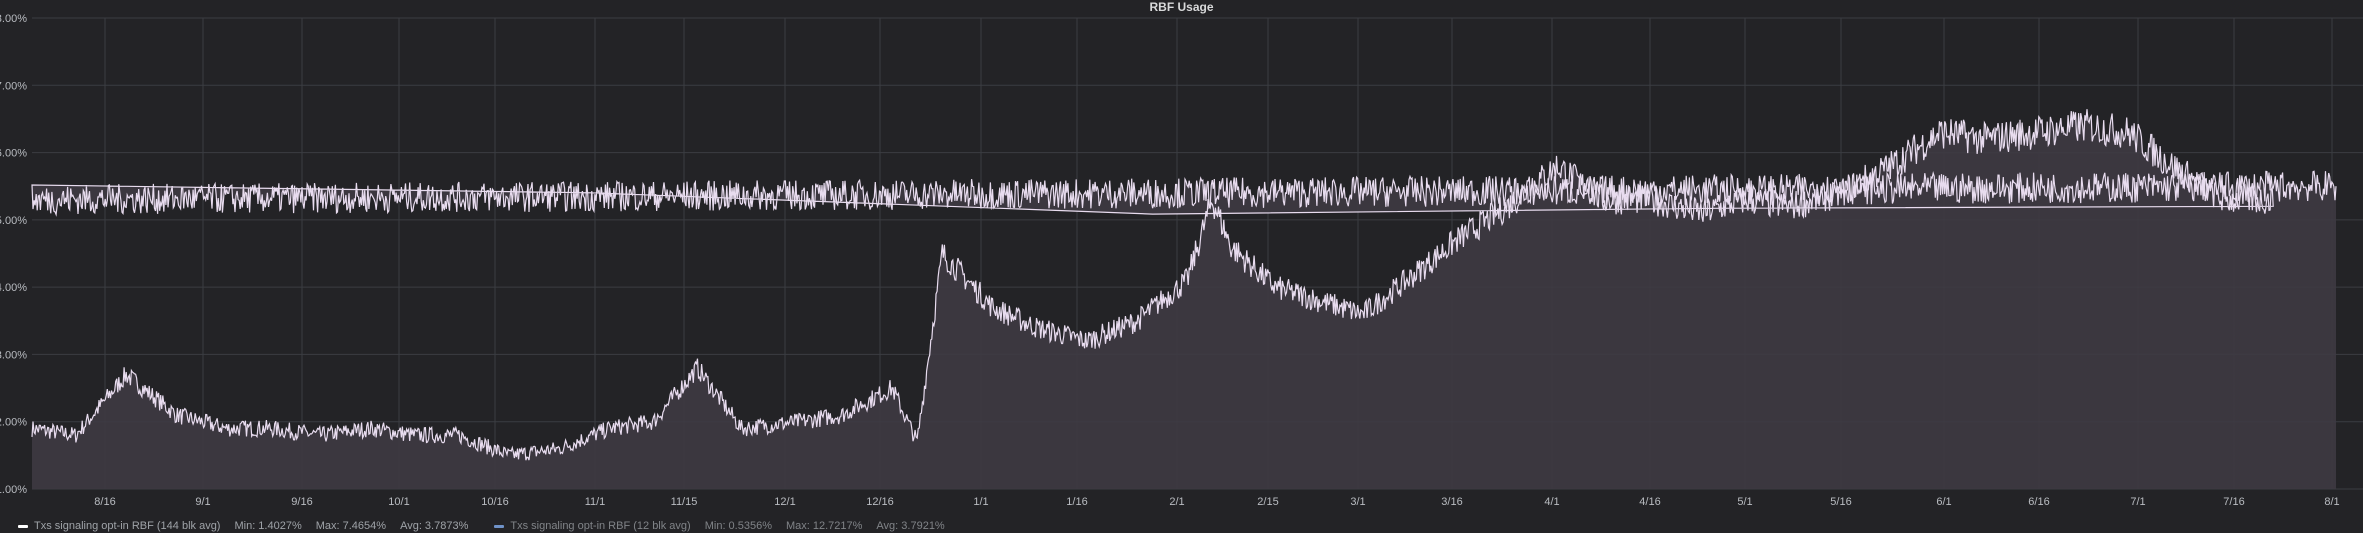 The image size is (2363, 533). What do you see at coordinates (13, 86) in the screenshot?
I see `y-tick-label: 7.00%` at bounding box center [13, 86].